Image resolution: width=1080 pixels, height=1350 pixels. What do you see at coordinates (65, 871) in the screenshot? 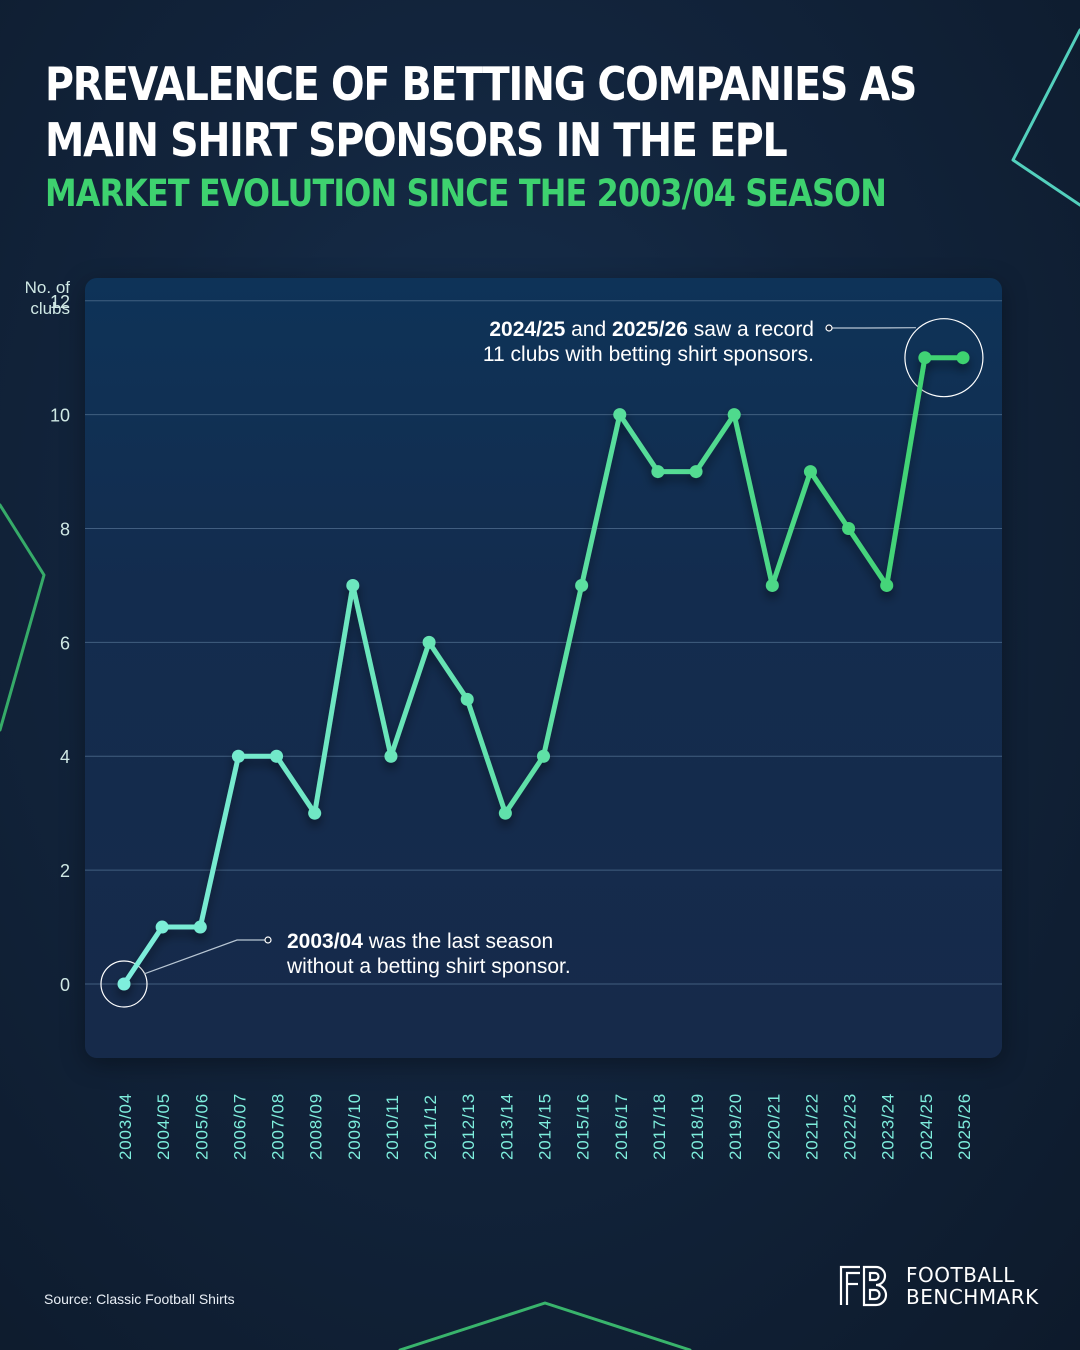
I see `y-tick-label: 2` at bounding box center [65, 871].